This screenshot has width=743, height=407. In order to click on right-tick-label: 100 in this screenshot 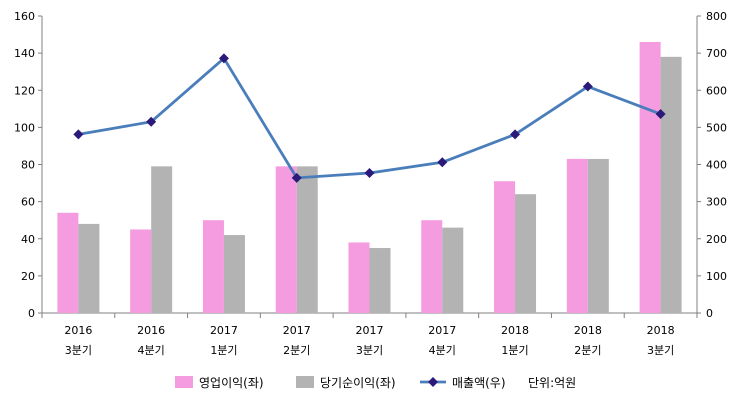, I will do `click(716, 276)`.